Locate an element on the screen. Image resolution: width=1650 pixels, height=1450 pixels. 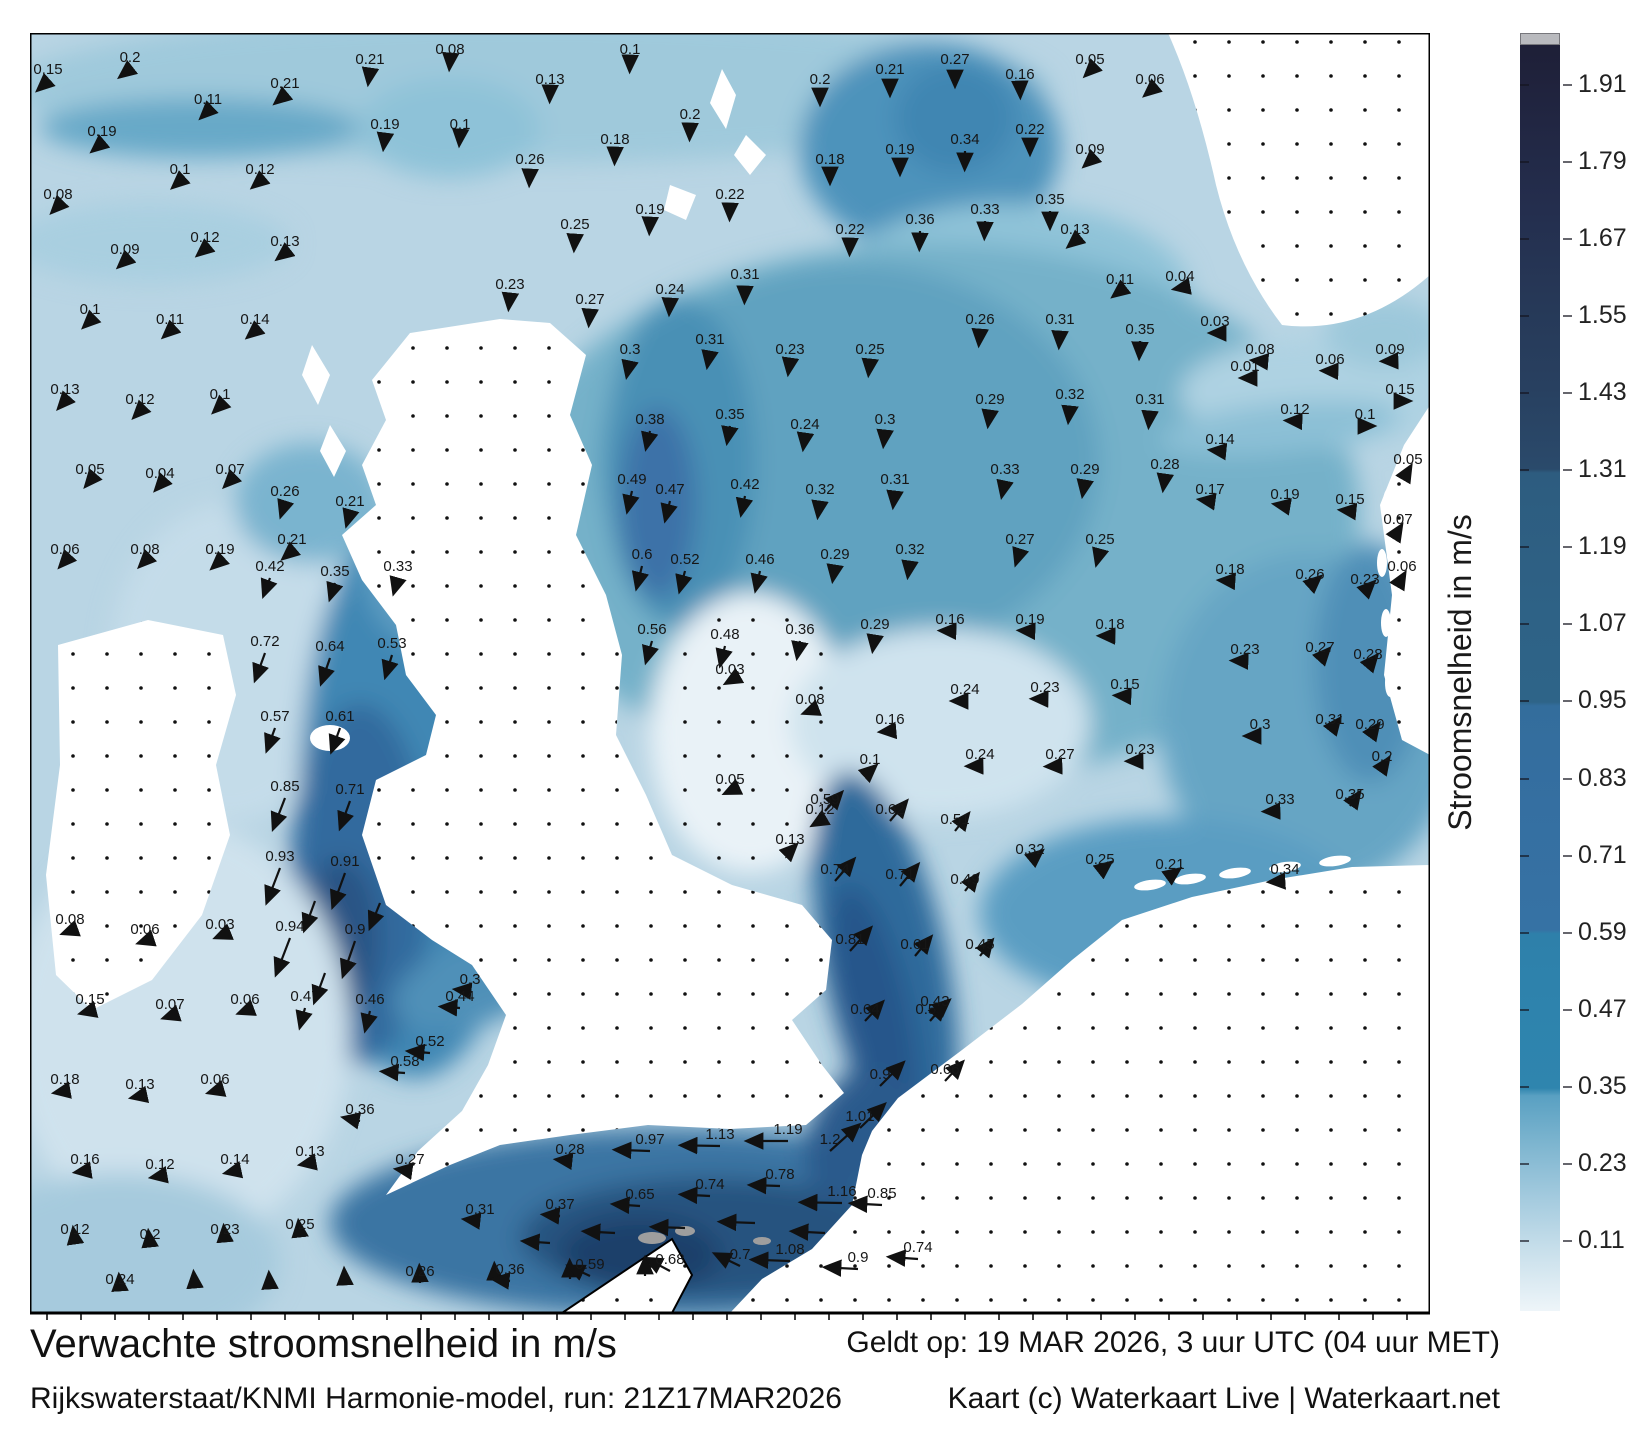
colorbar-tick-label: 0.11 is located at coordinates (1601, 1240).